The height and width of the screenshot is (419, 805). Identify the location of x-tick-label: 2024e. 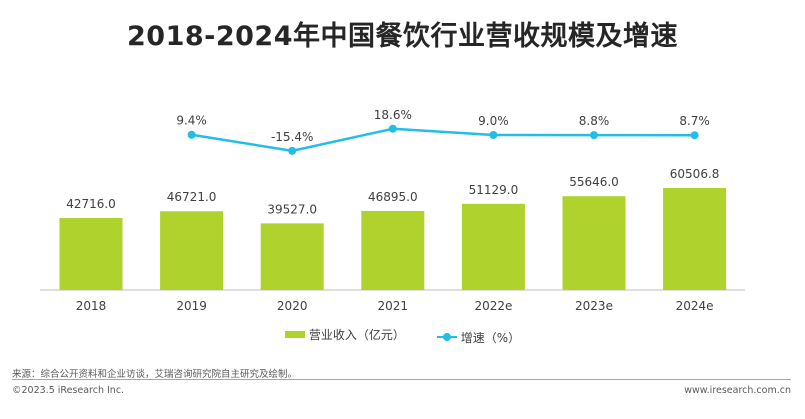
(695, 306).